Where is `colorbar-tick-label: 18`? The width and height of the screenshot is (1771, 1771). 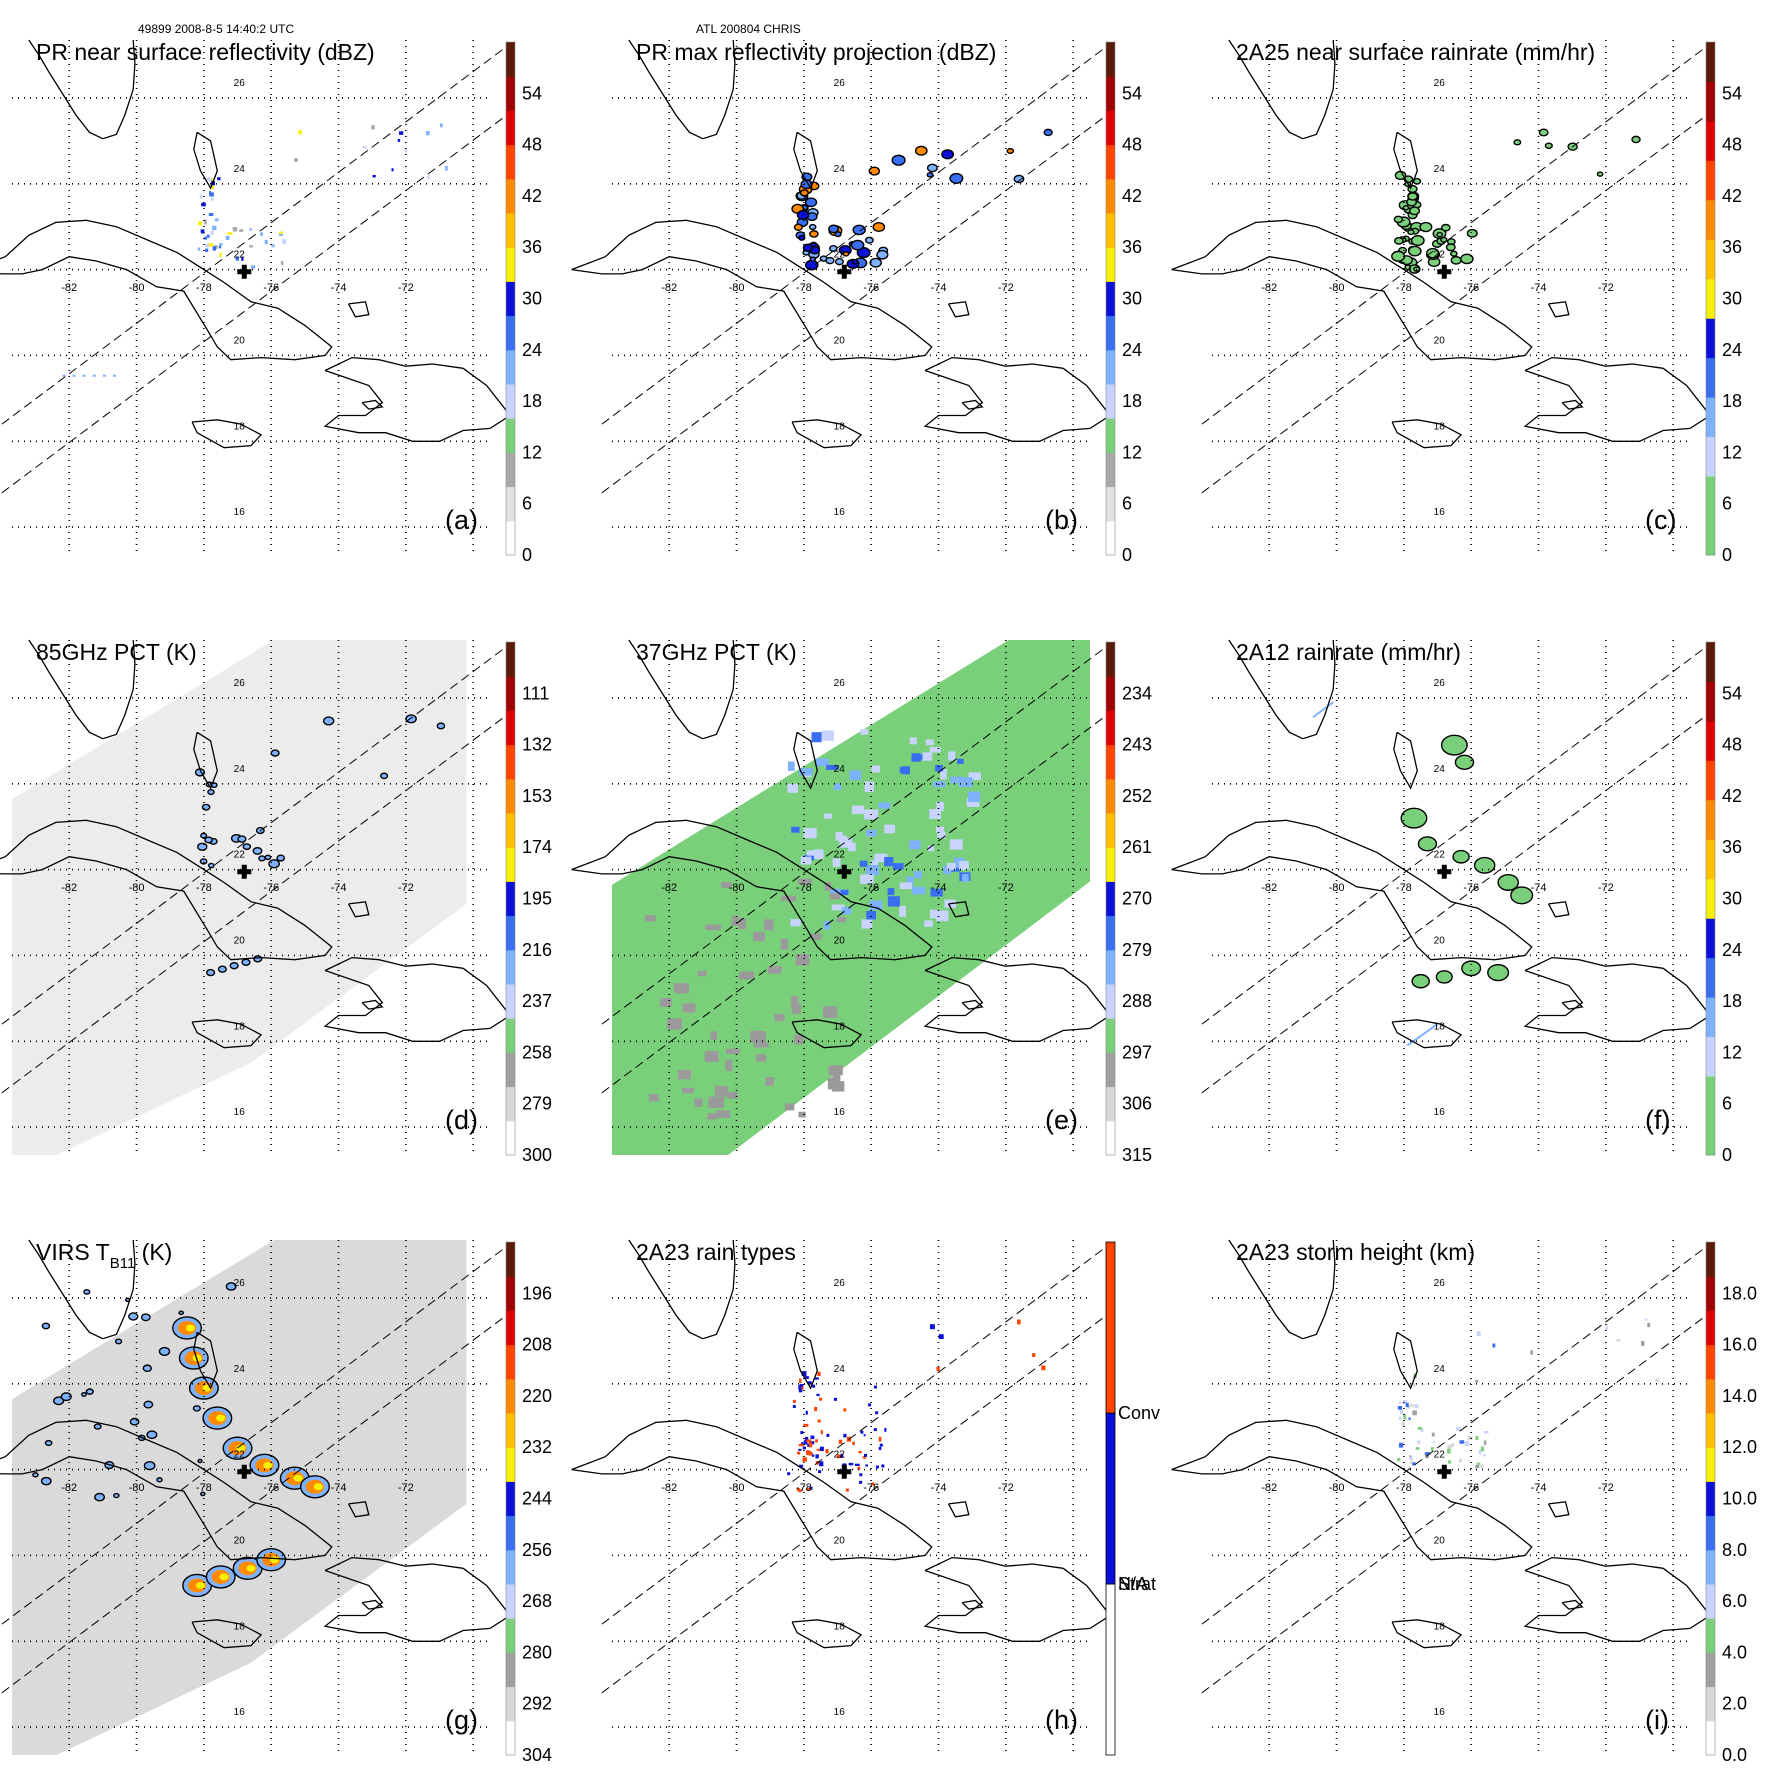 colorbar-tick-label: 18 is located at coordinates (1732, 401).